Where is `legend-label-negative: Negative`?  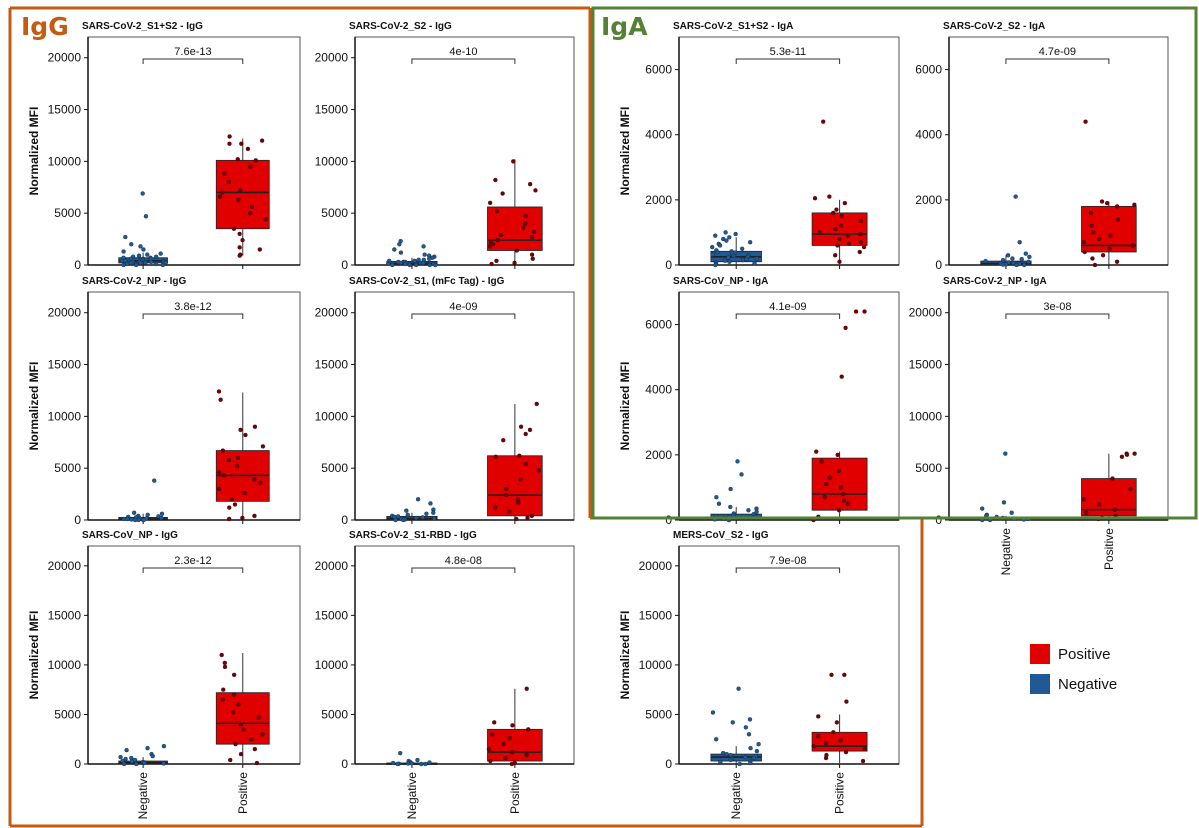
legend-label-negative: Negative is located at coordinates (1088, 684).